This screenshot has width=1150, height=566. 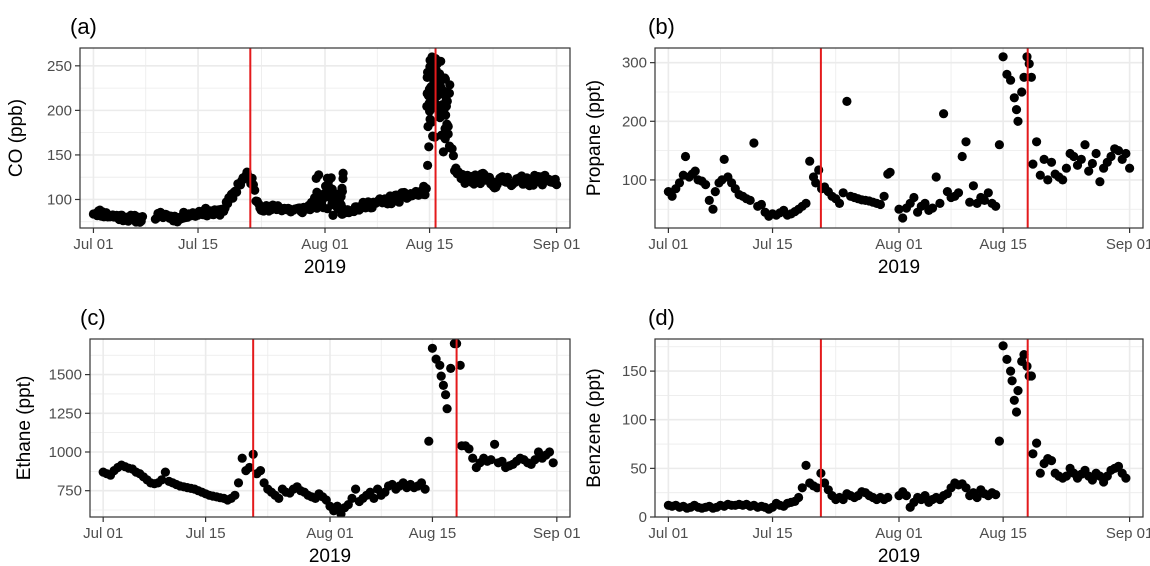 I want to click on points-layer, so click(x=899, y=137).